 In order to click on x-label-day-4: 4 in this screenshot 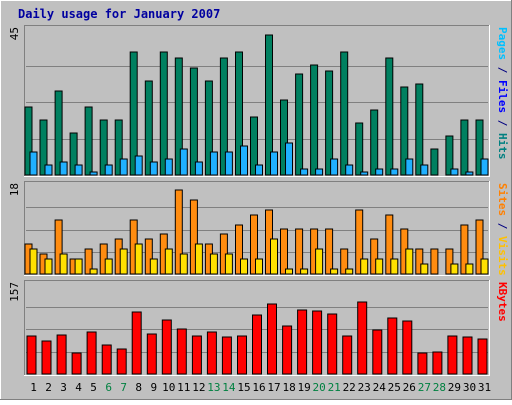, I will do `click(78, 387)`.